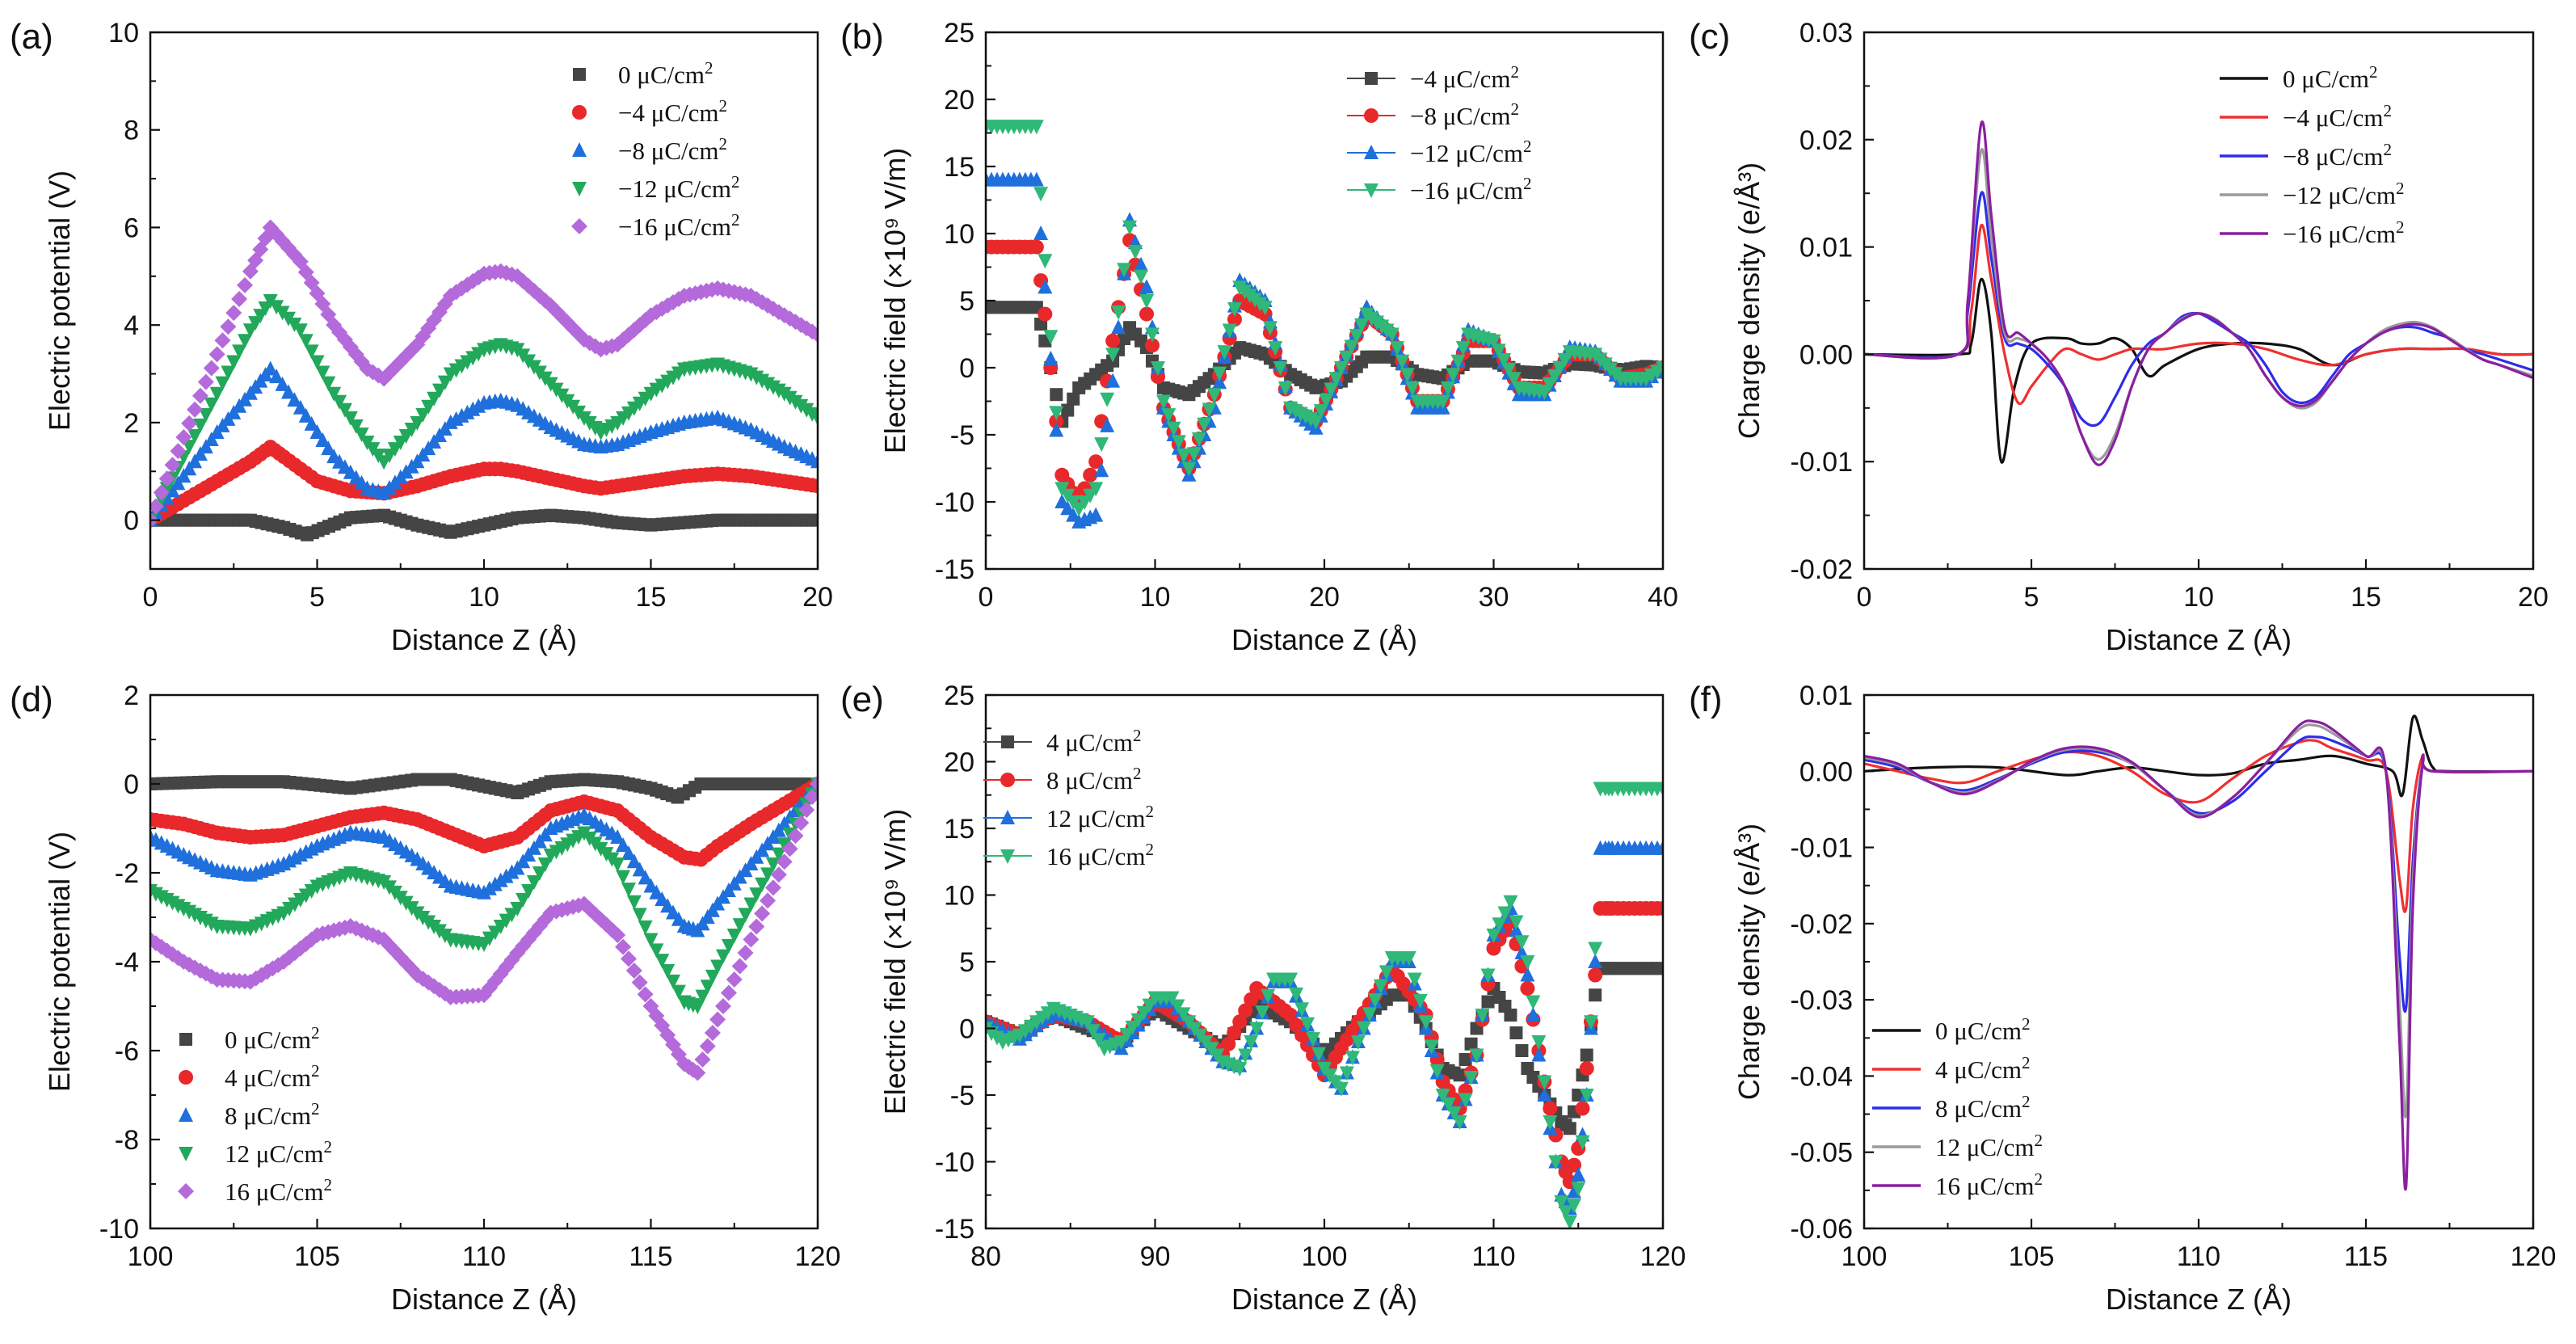  What do you see at coordinates (1951, 1029) in the screenshot?
I see `legend-item: 0 μC/cm2` at bounding box center [1951, 1029].